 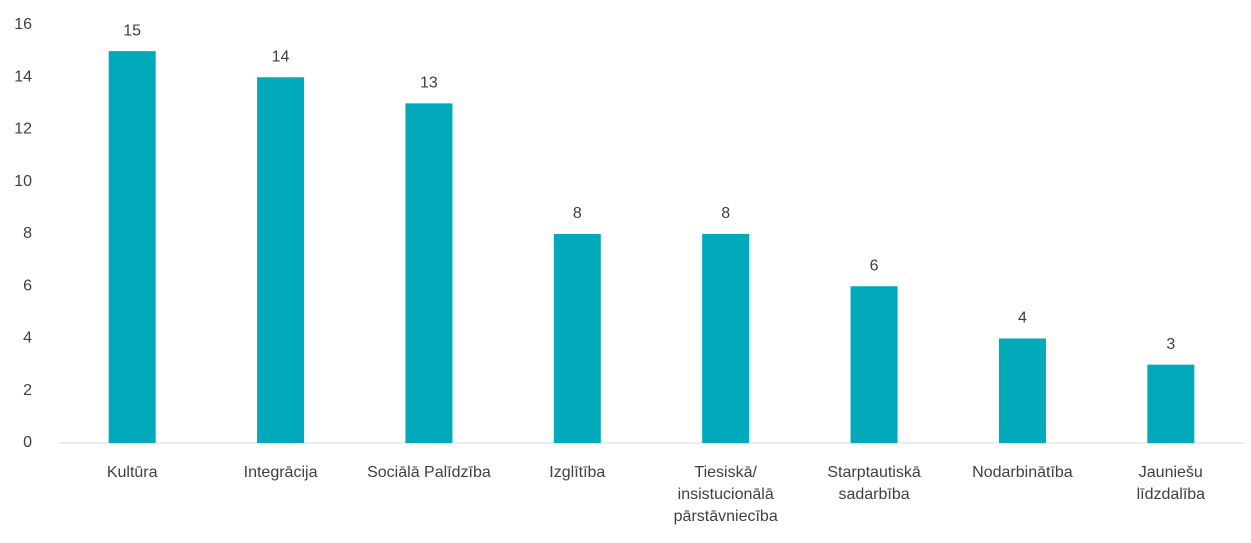 I want to click on data-label: 14, so click(x=281, y=56).